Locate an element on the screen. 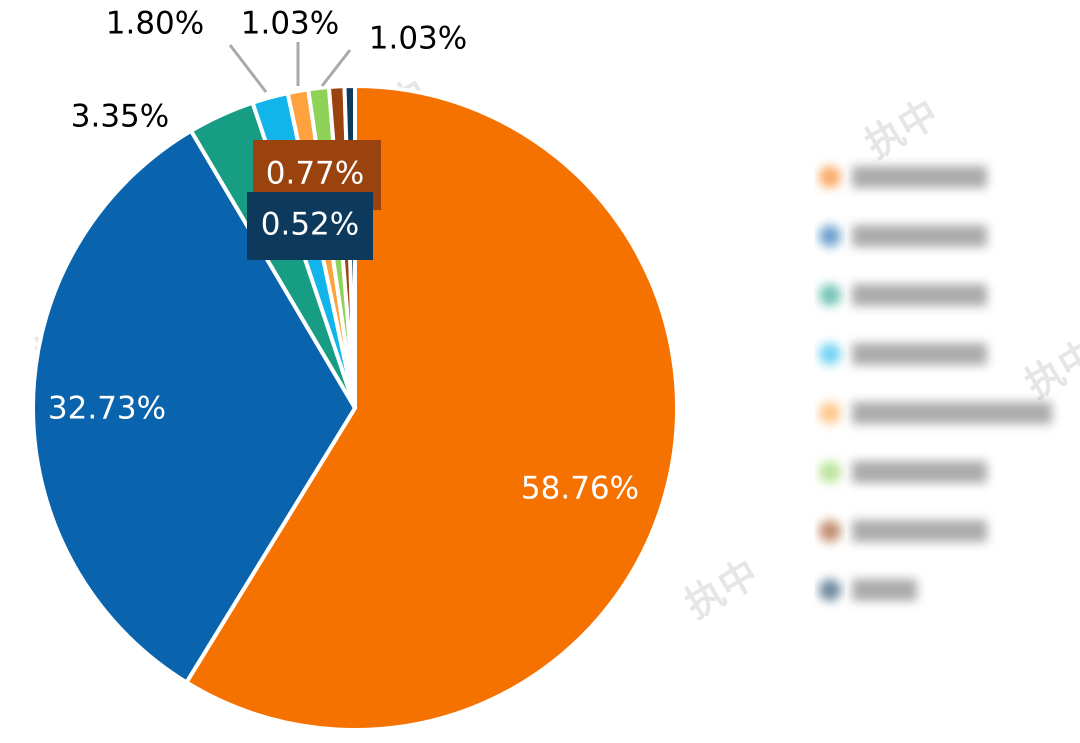 This screenshot has height=743, width=1080. data-label: 58.76% is located at coordinates (580, 489).